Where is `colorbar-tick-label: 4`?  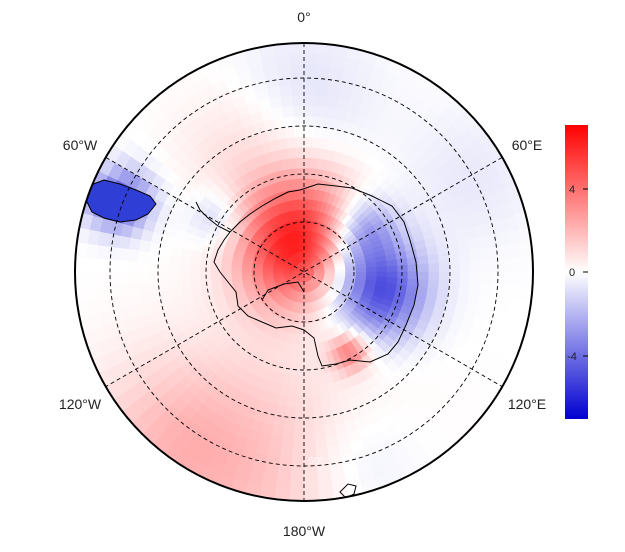 colorbar-tick-label: 4 is located at coordinates (572, 190).